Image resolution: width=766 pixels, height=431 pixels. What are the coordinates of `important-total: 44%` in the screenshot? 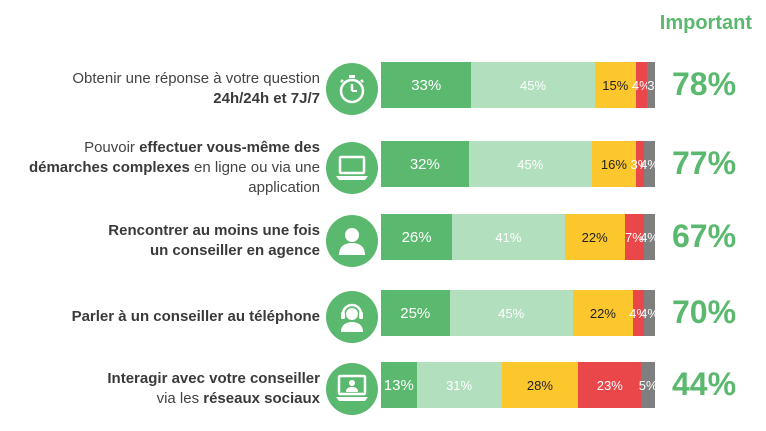 It's located at (704, 384).